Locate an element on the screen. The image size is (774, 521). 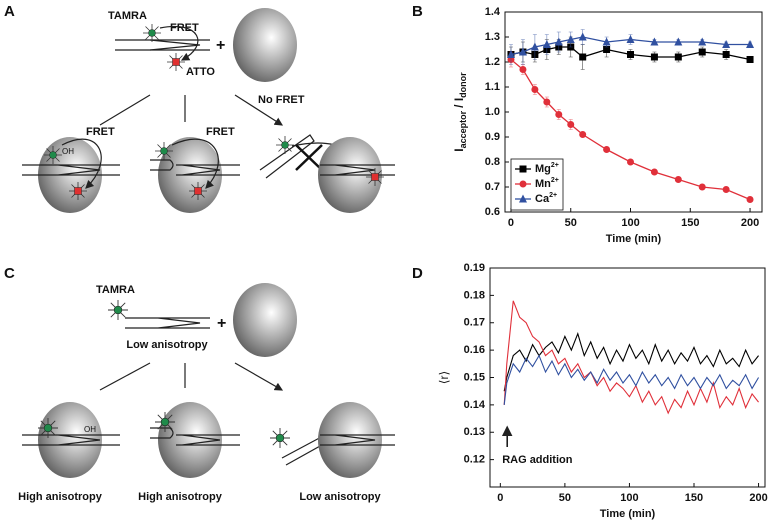
legend-name: Mn is located at coordinates (543, 184).